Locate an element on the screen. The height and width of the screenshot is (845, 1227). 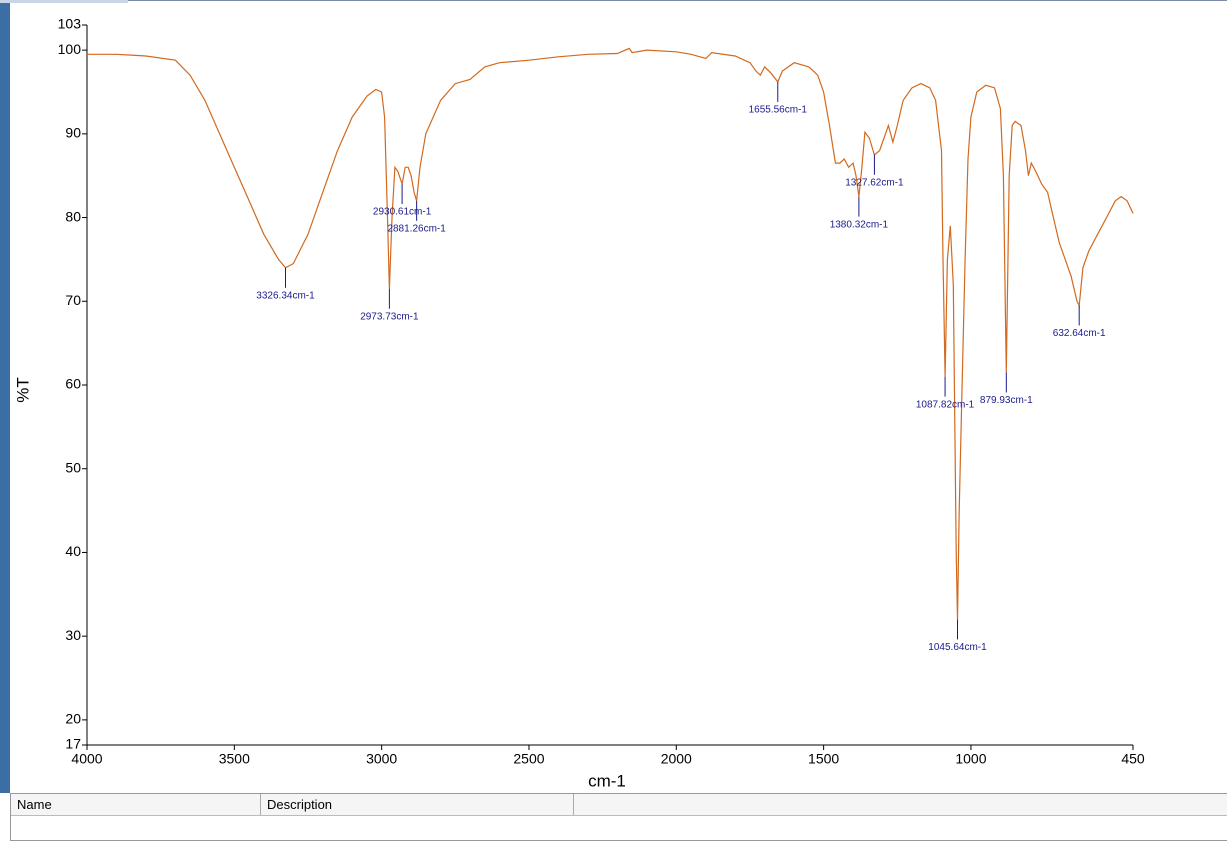
x-tick-label: 4000 is located at coordinates (86, 759).